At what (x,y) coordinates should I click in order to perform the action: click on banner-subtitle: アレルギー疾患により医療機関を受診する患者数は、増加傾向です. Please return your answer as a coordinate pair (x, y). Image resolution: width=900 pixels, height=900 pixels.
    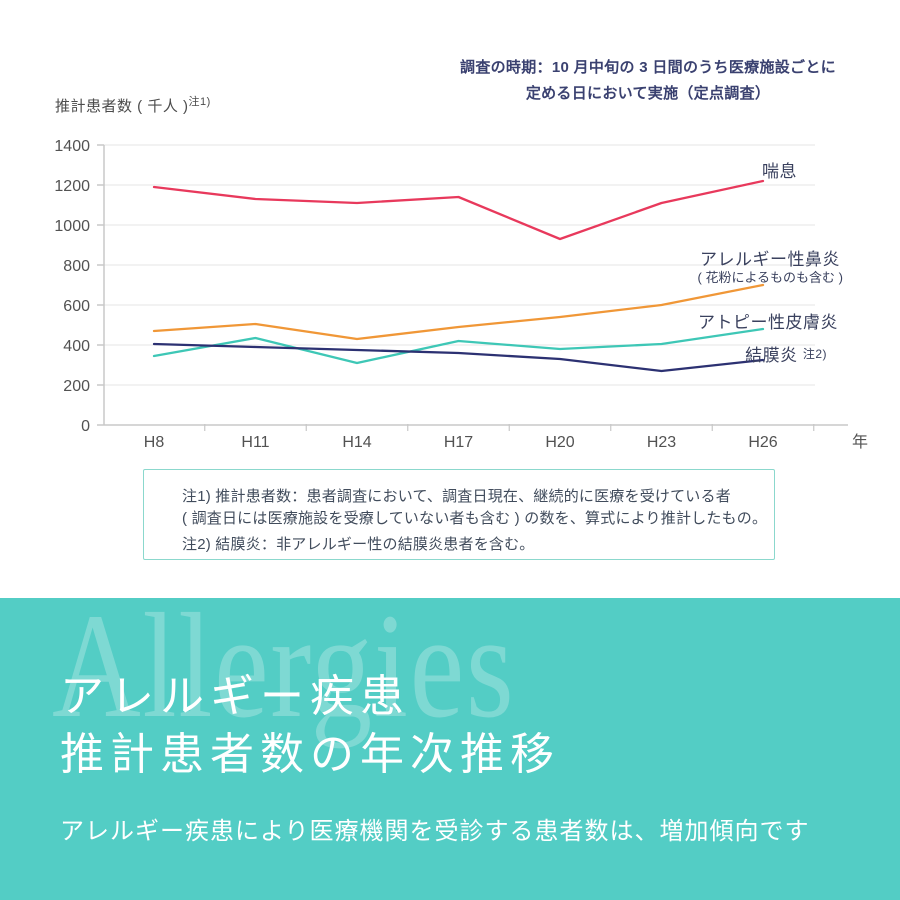
    Looking at the image, I should click on (435, 832).